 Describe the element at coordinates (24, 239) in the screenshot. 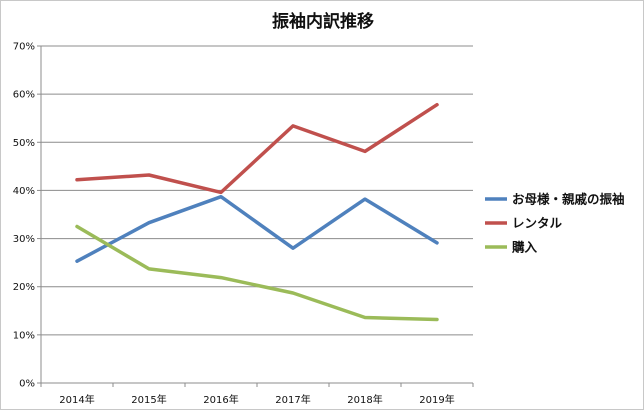

I see `y-tick-label: 30%` at that location.